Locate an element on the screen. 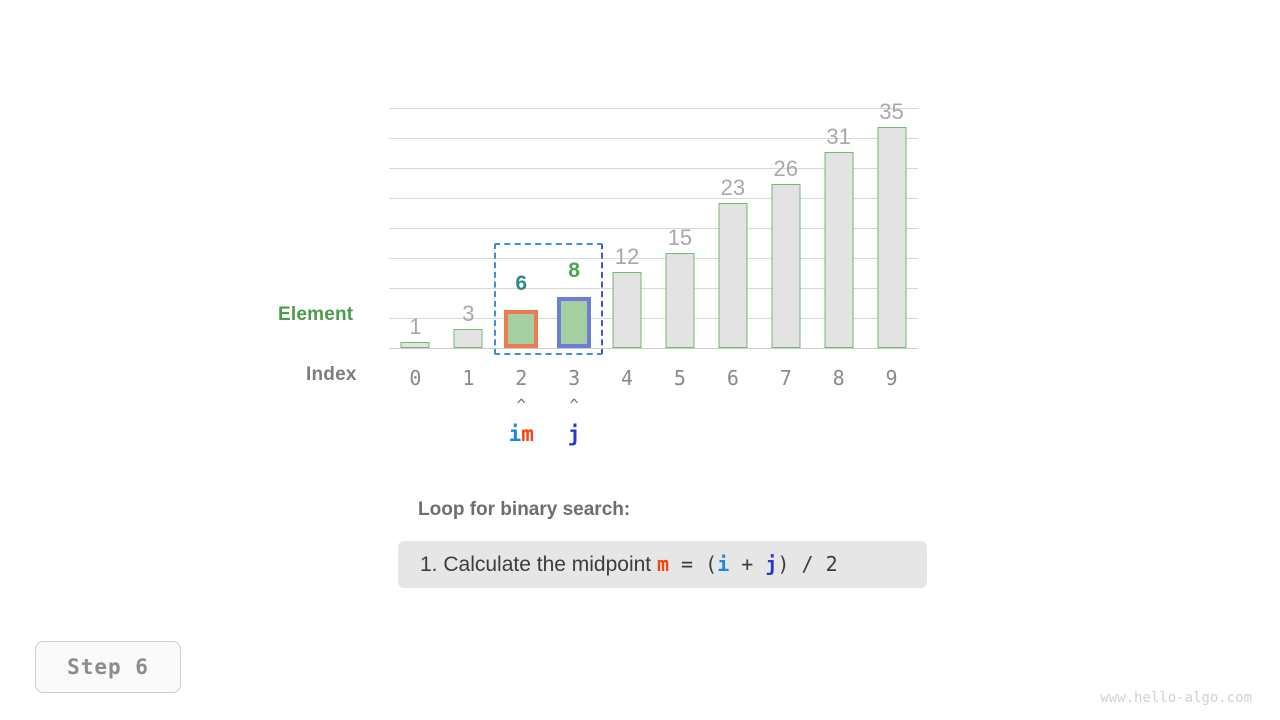 This screenshot has height=720, width=1280. formula-var-m: m is located at coordinates (663, 564).